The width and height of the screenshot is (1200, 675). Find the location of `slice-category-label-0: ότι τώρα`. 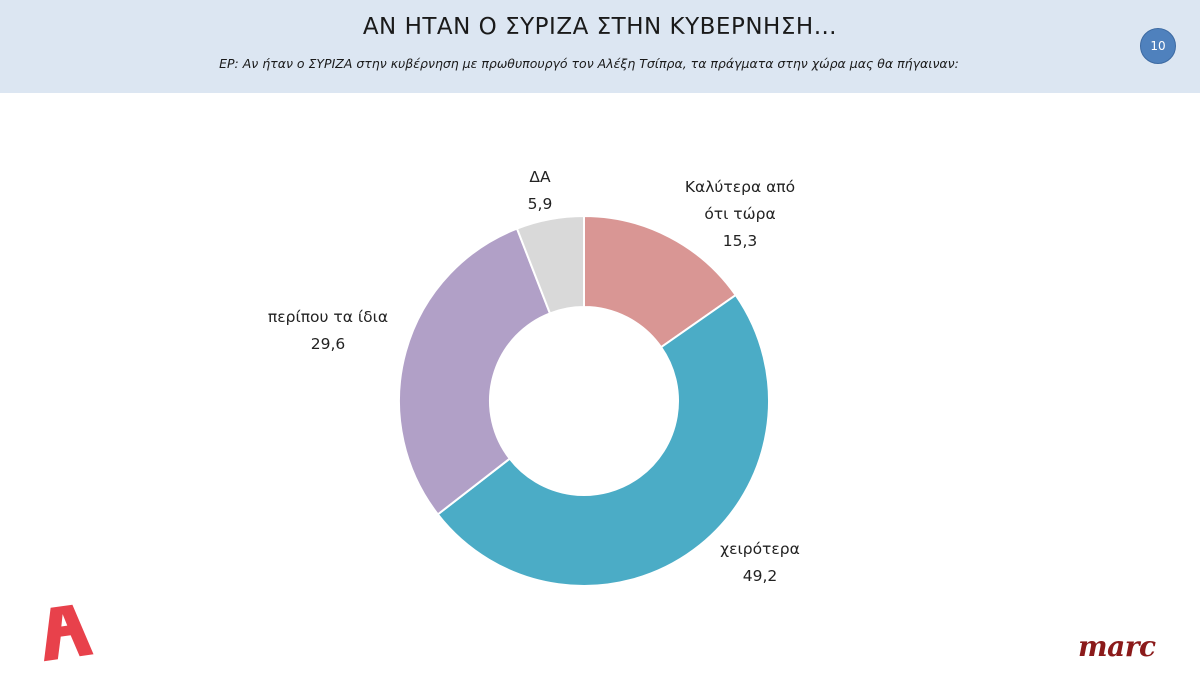

slice-category-label-0: ότι τώρα is located at coordinates (739, 214).